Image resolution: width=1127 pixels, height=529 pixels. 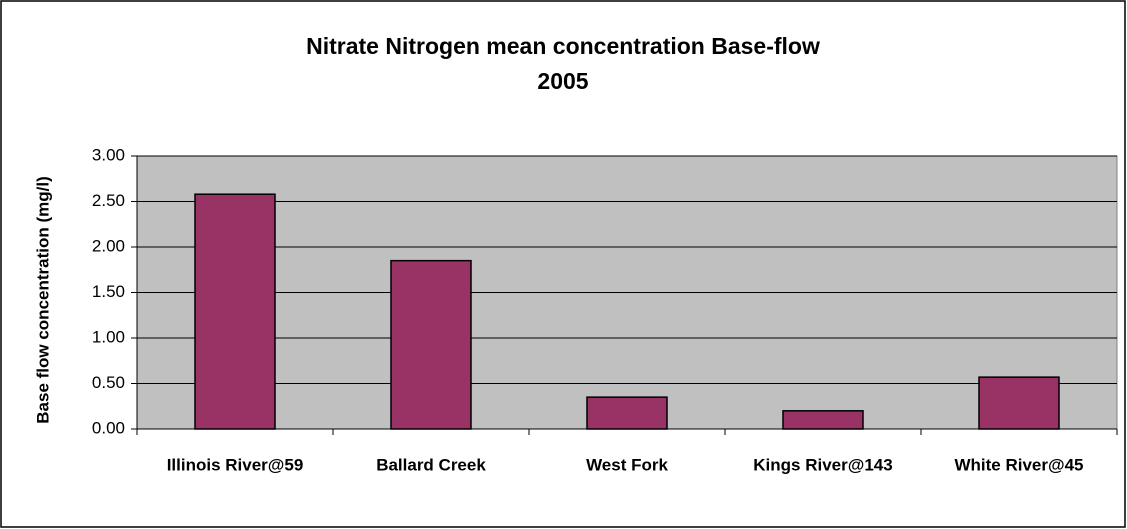 What do you see at coordinates (108, 154) in the screenshot?
I see `y-tick-label: 3.00` at bounding box center [108, 154].